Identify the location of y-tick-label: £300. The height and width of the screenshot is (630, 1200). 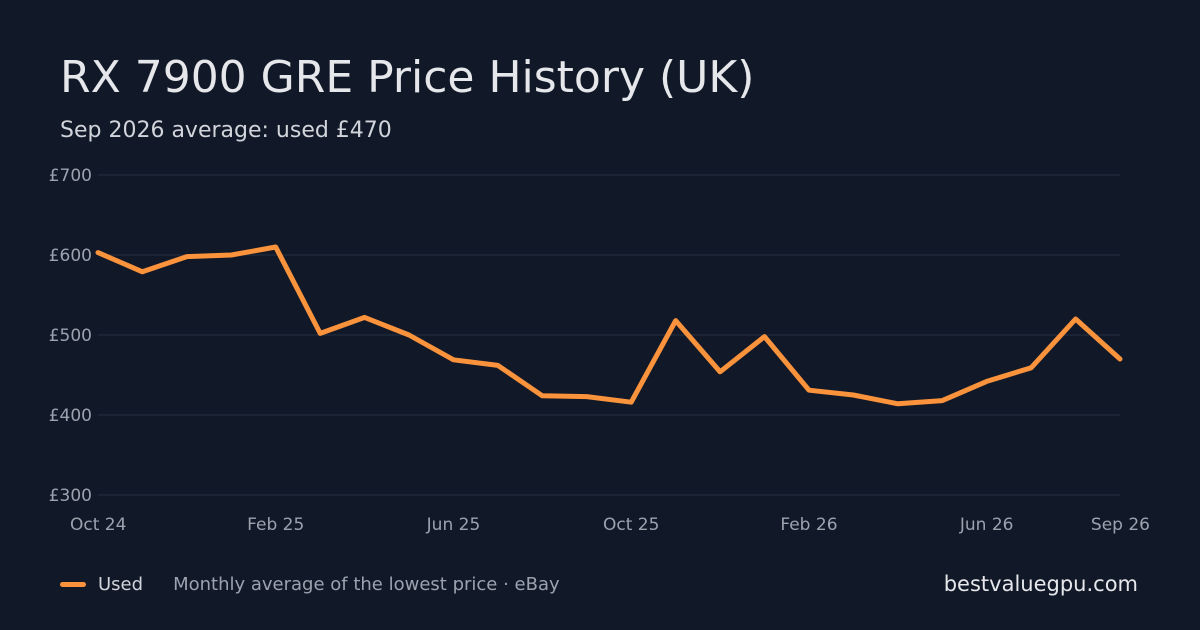
(70, 496).